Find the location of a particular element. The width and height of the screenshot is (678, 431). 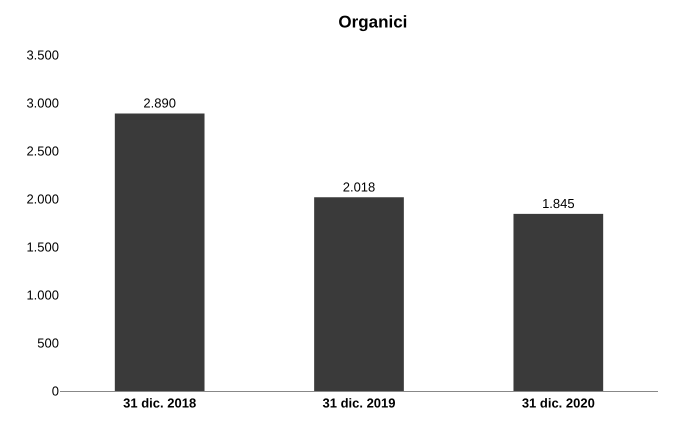

data-label: 2.018 is located at coordinates (359, 186).